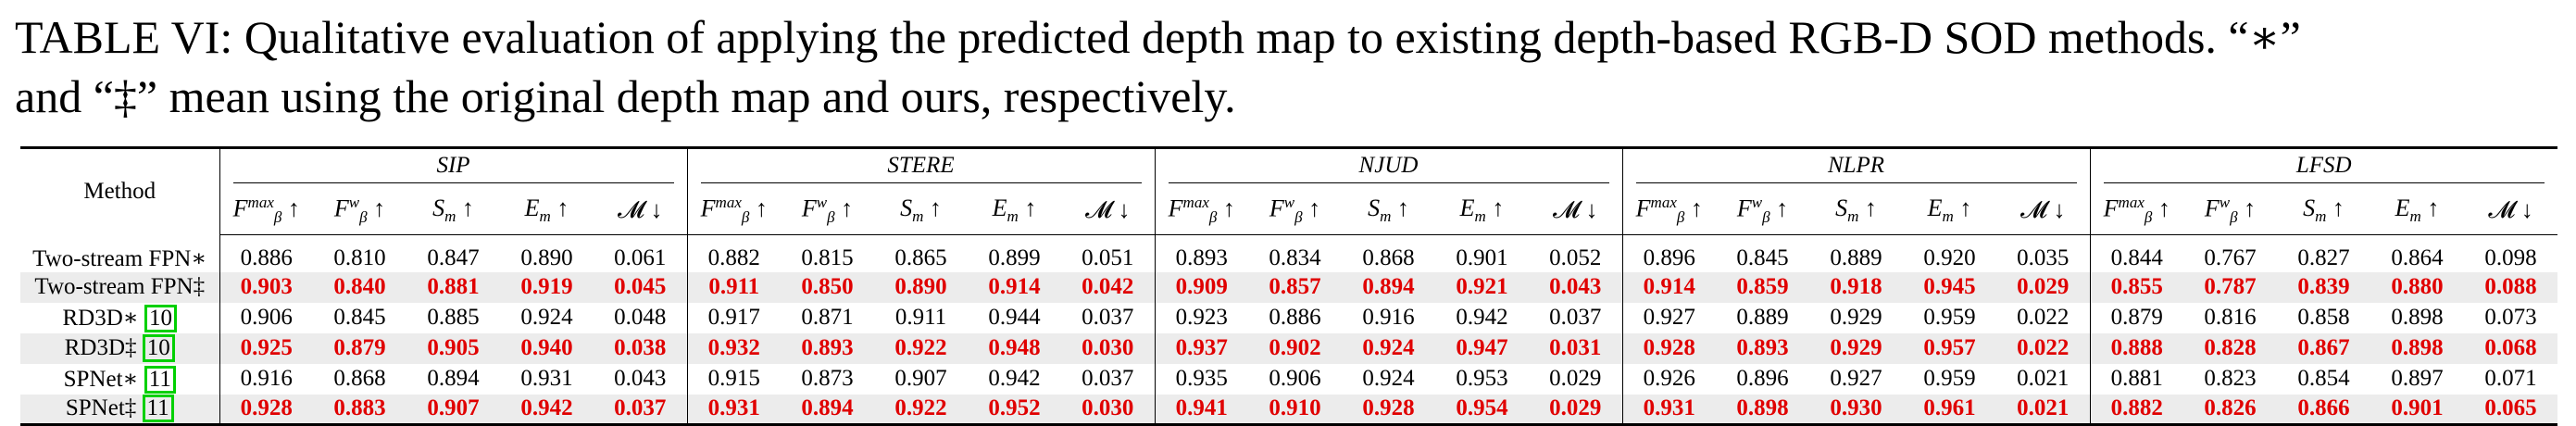  Describe the element at coordinates (453, 317) in the screenshot. I see `value-cell: 0.885` at that location.